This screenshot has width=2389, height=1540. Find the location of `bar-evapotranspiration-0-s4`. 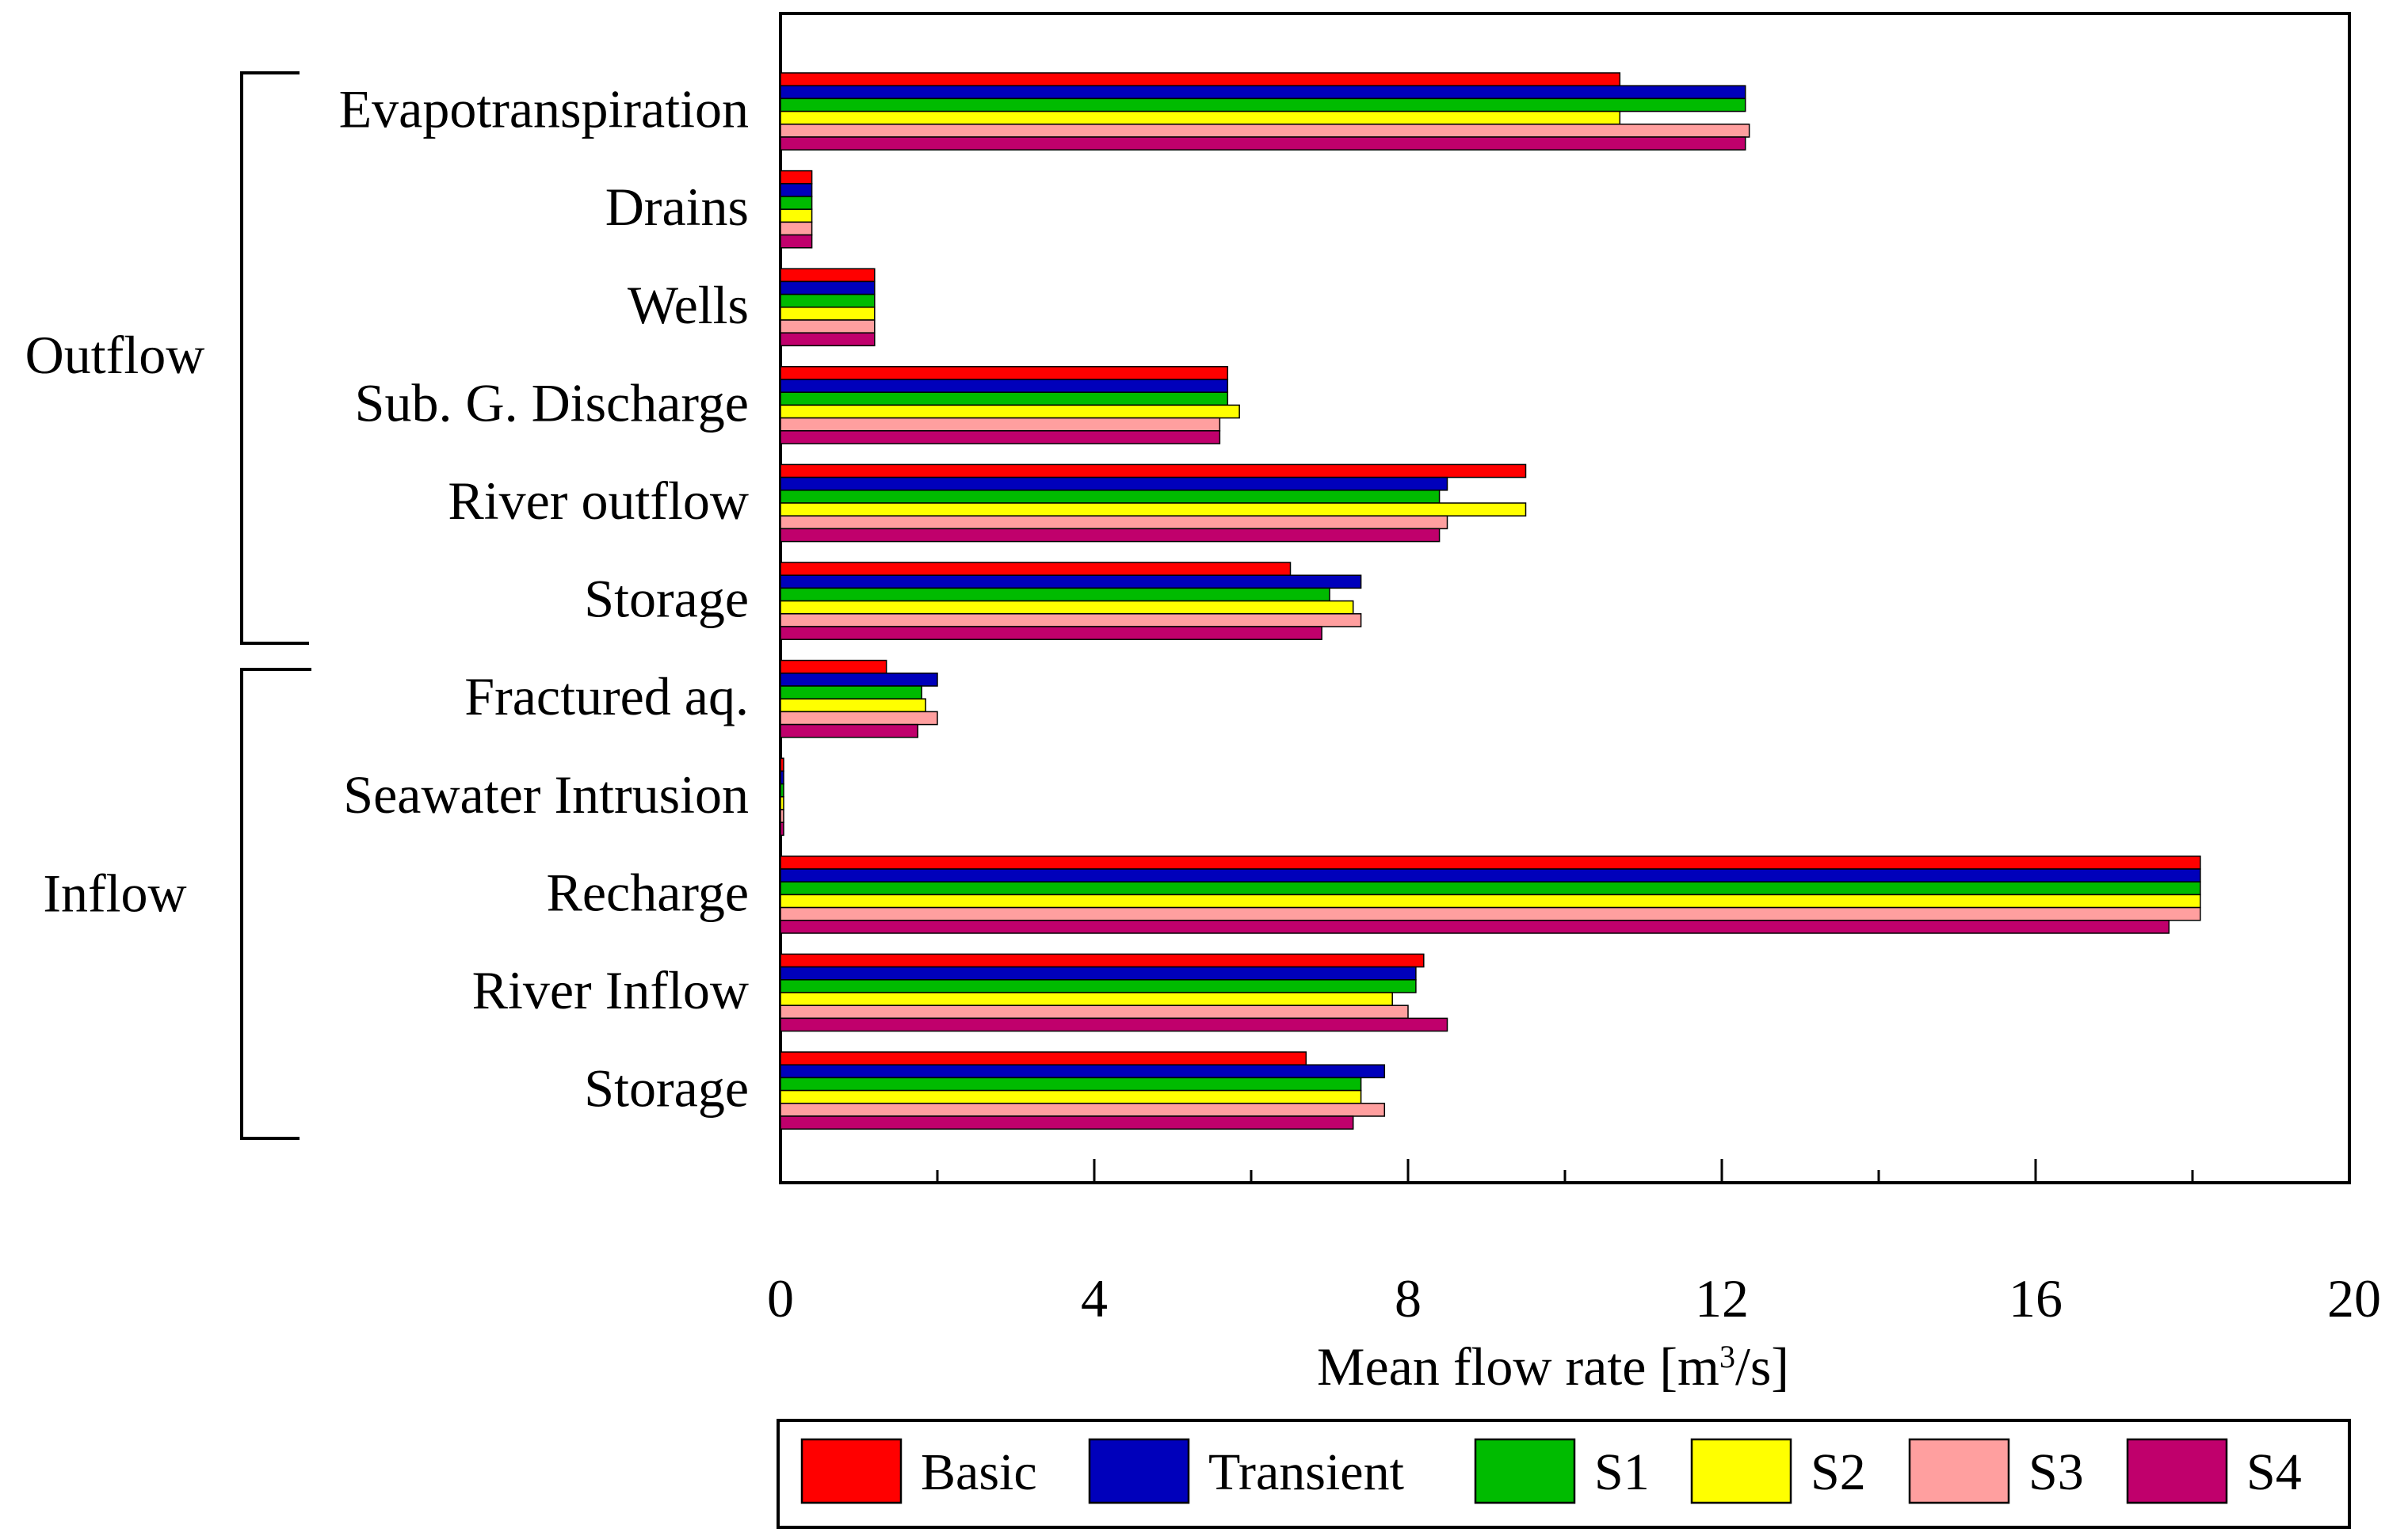

bar-evapotranspiration-0-s4 is located at coordinates (1263, 143).